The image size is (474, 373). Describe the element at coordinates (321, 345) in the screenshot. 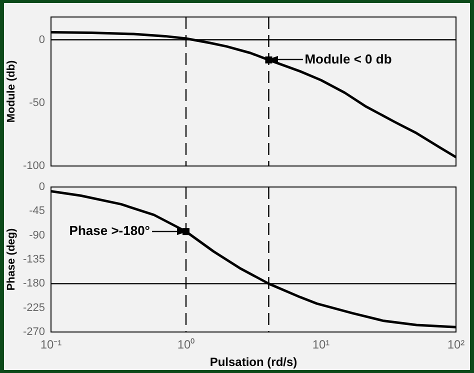

I see `x-tick-label: 10¹` at that location.